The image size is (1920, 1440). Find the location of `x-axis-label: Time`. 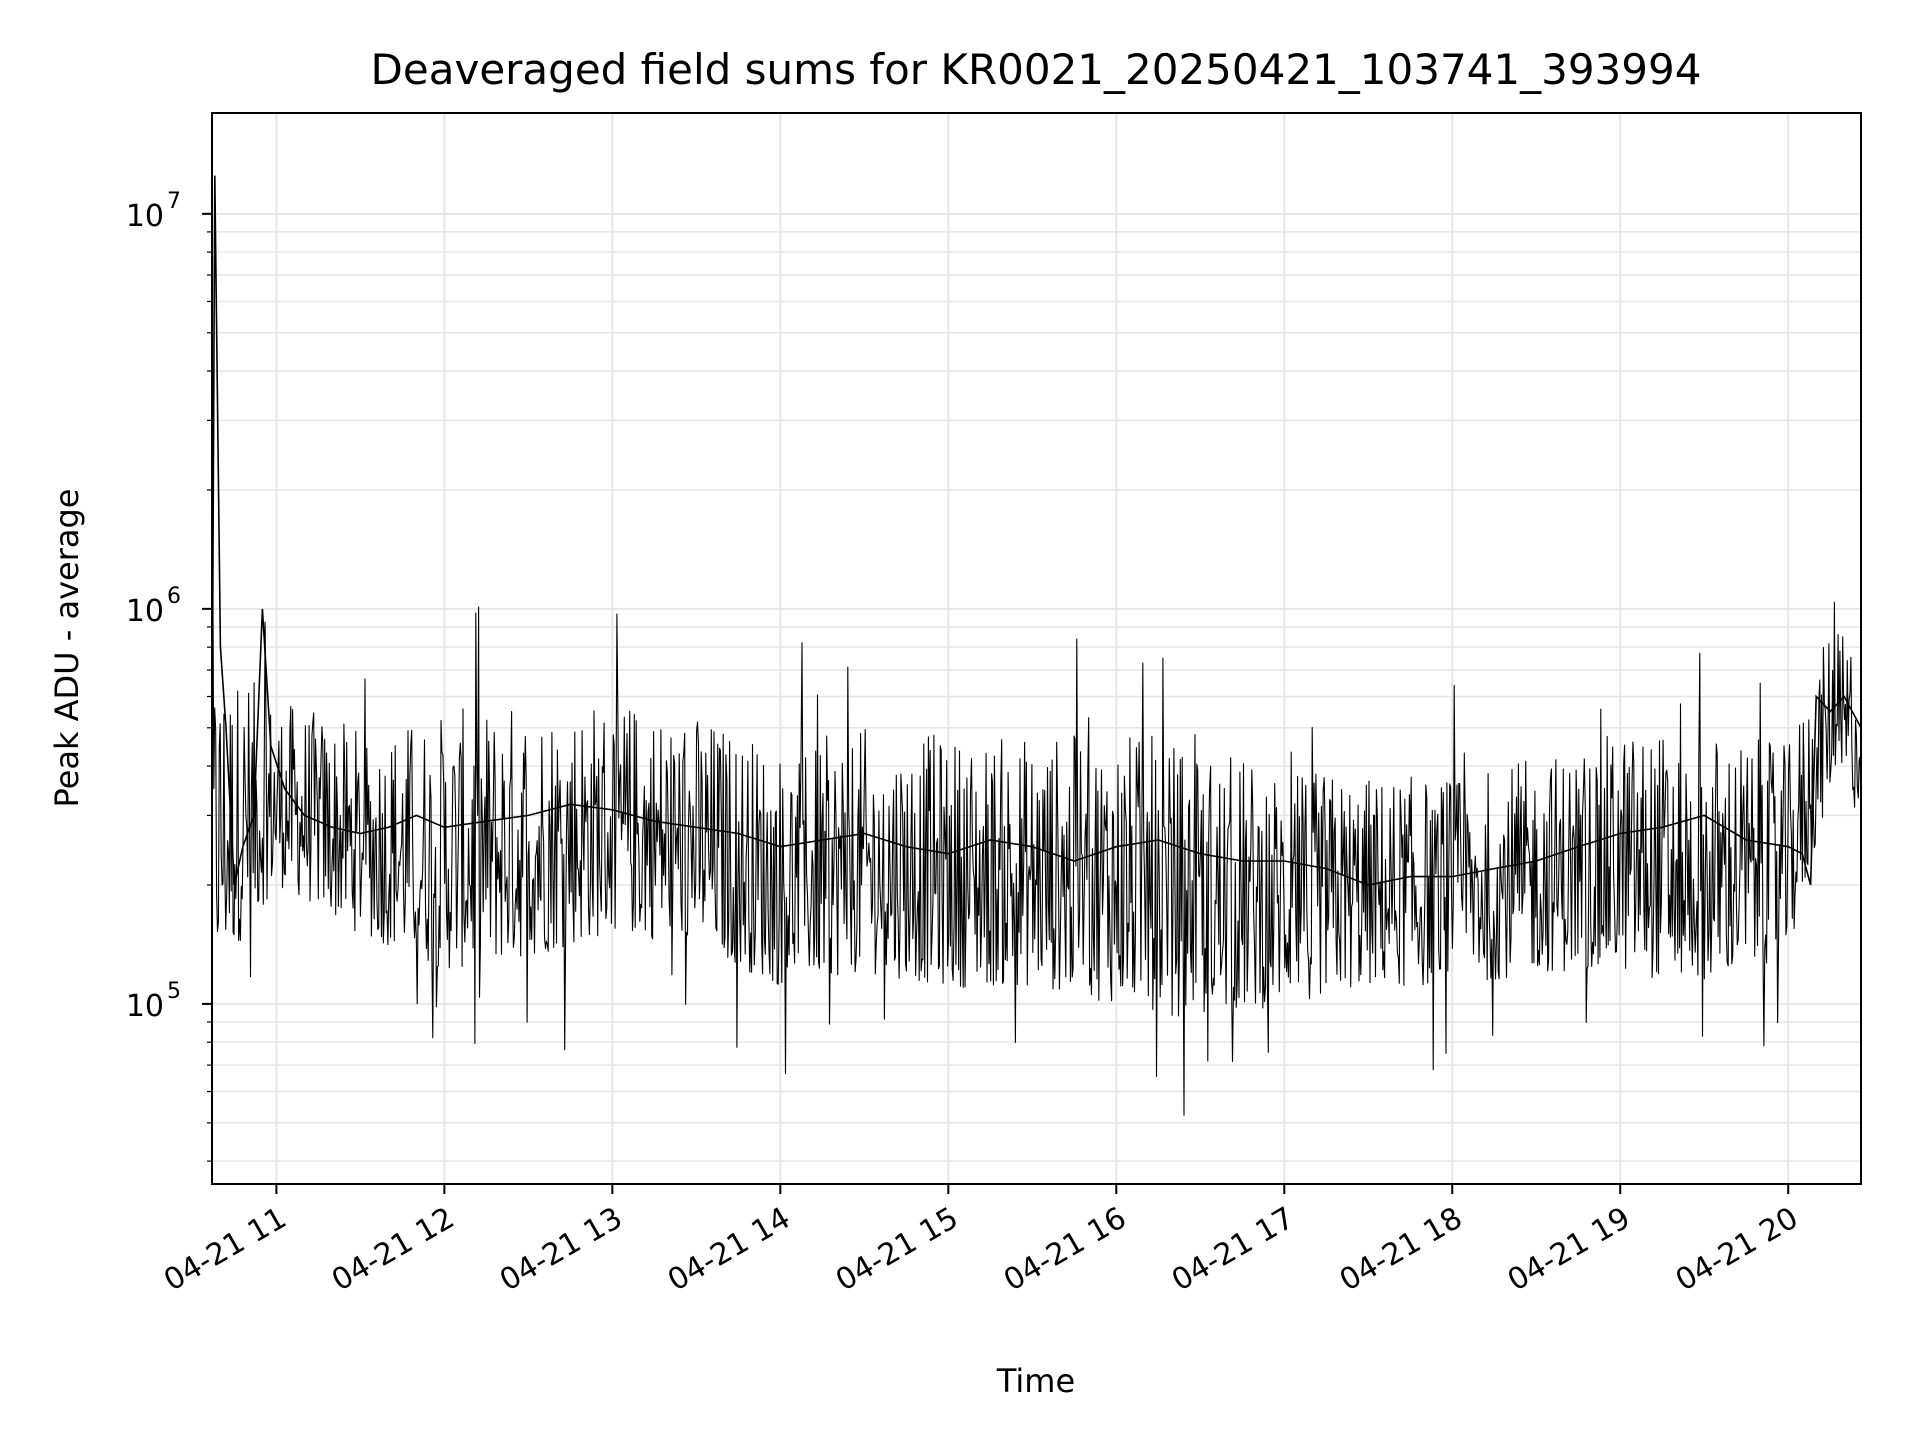

x-axis-label: Time is located at coordinates (1035, 1381).